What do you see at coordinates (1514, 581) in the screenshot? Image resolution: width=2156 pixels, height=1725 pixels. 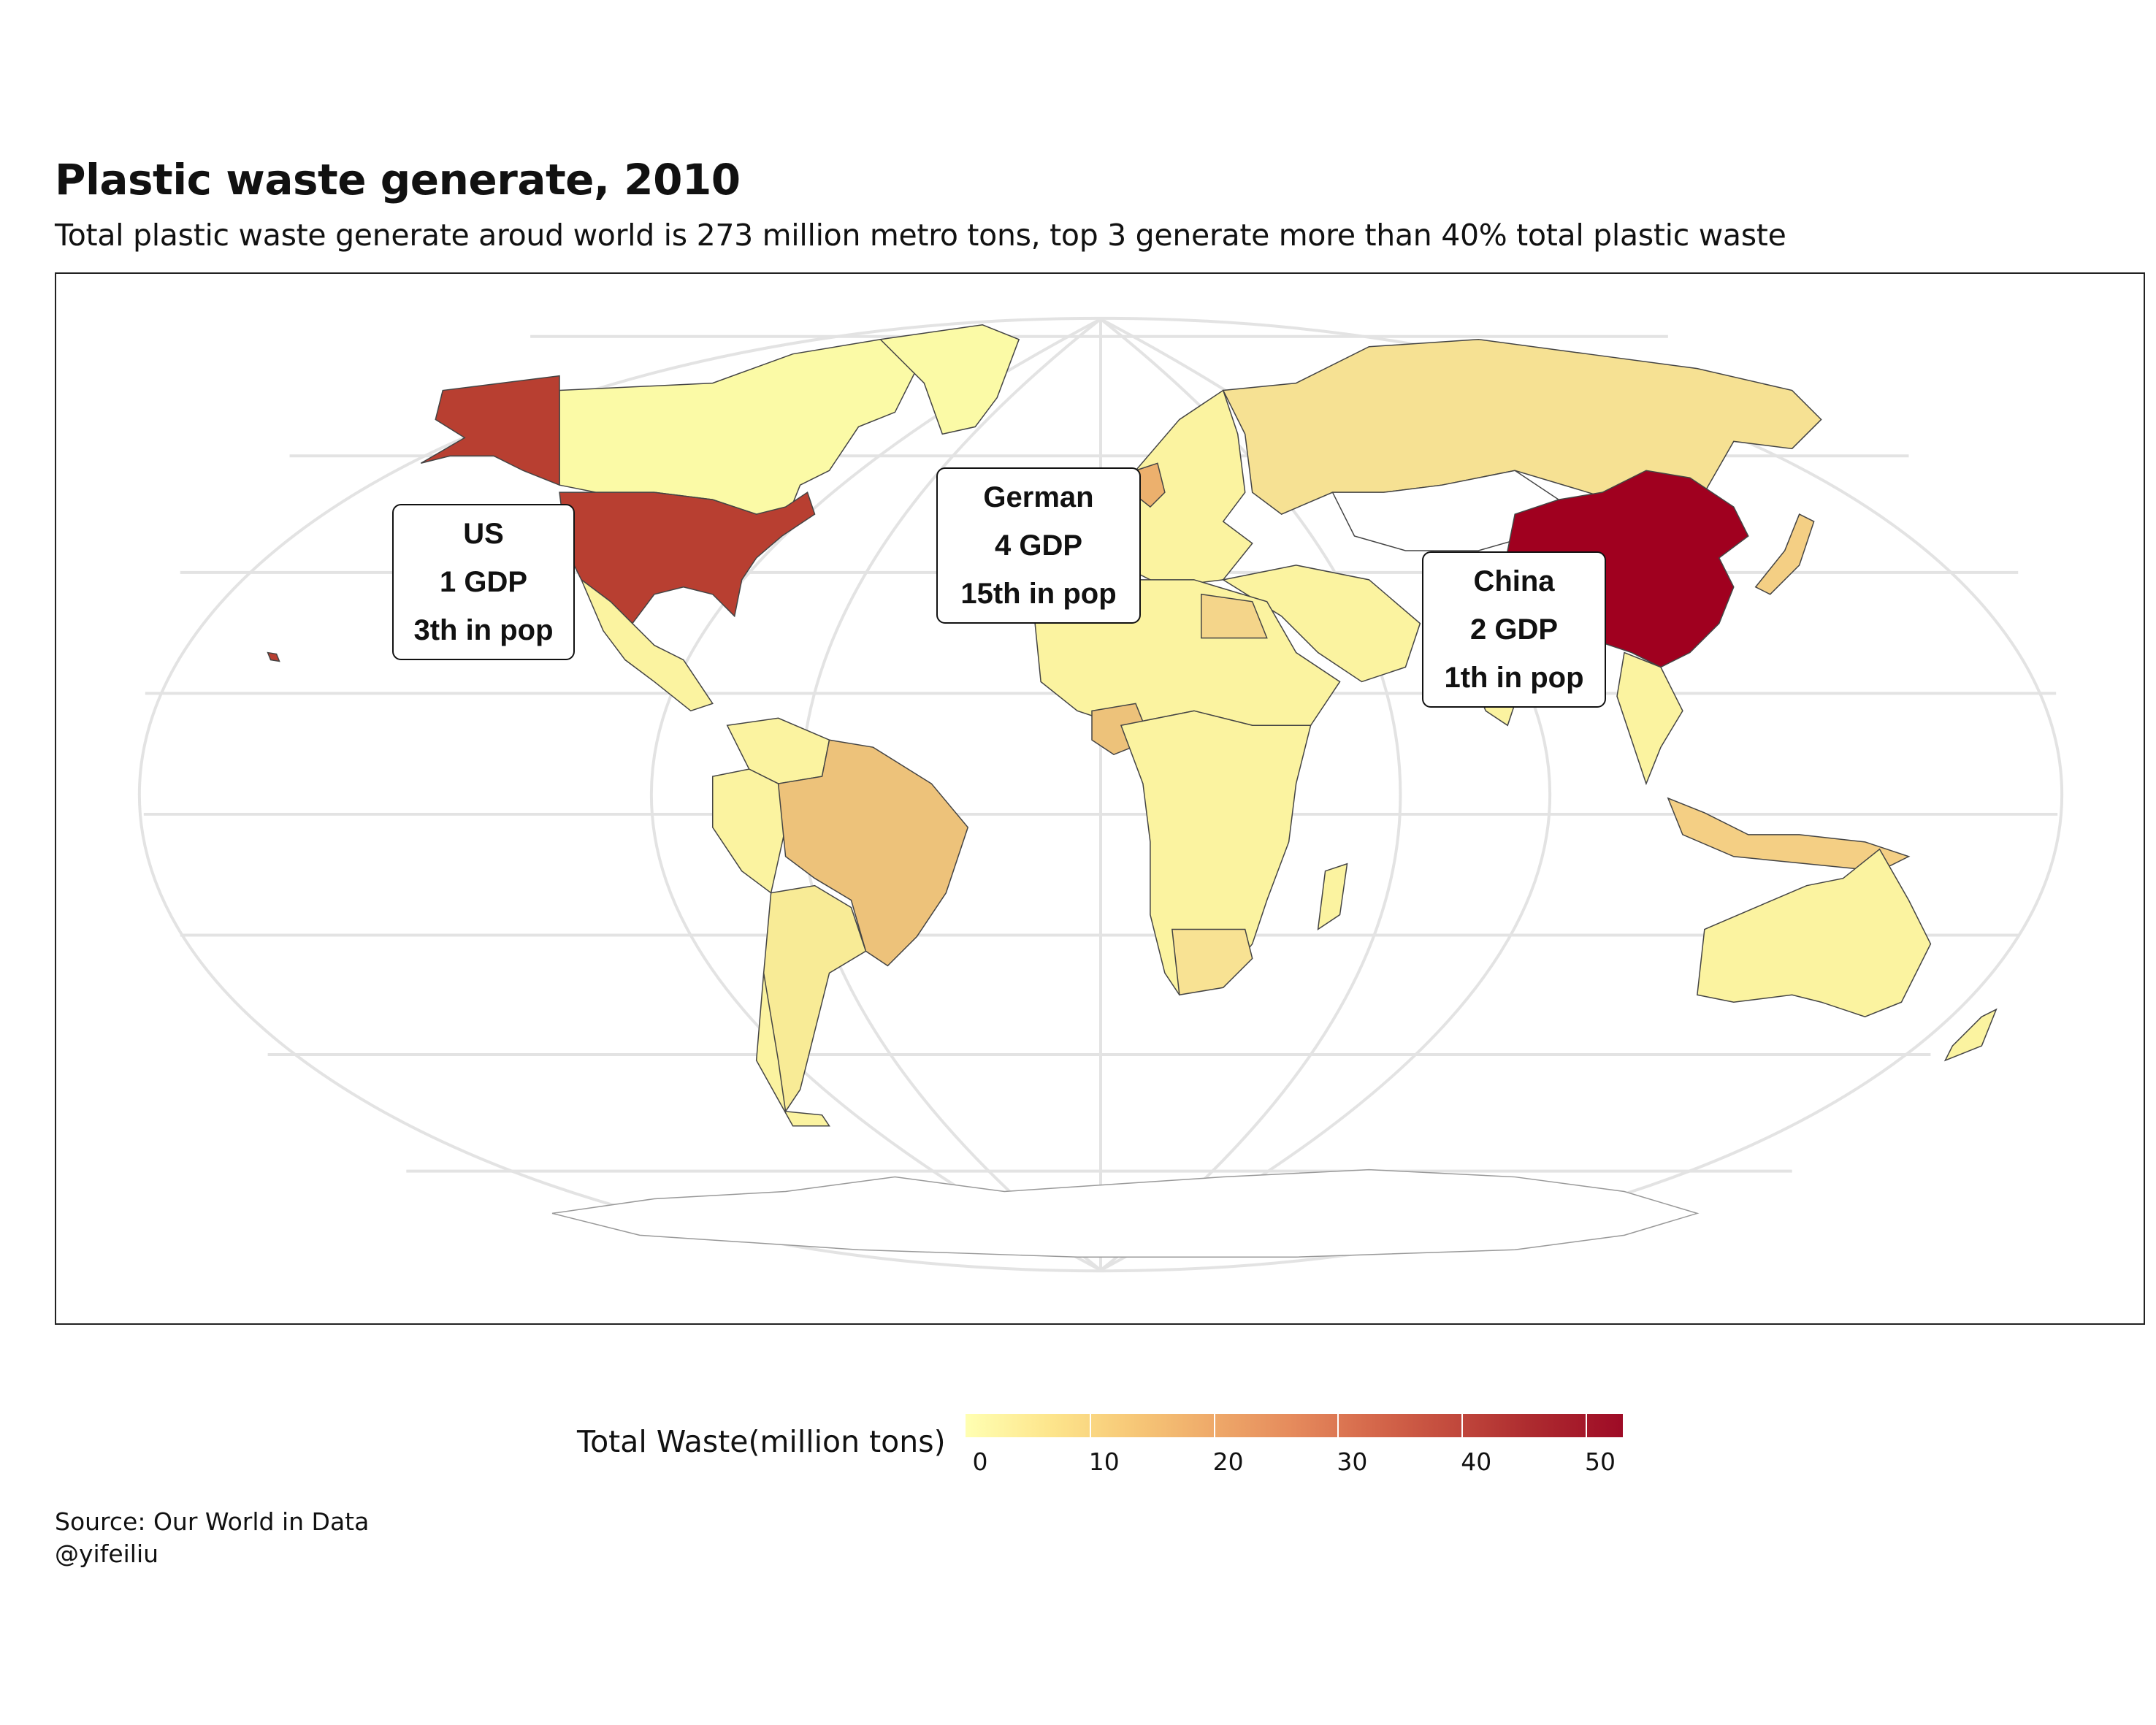 I see `callout-china-country: China` at bounding box center [1514, 581].